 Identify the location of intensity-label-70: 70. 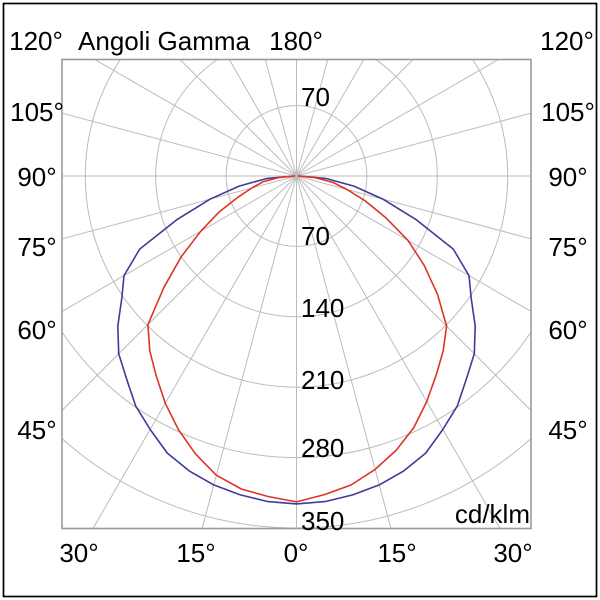
(315, 236).